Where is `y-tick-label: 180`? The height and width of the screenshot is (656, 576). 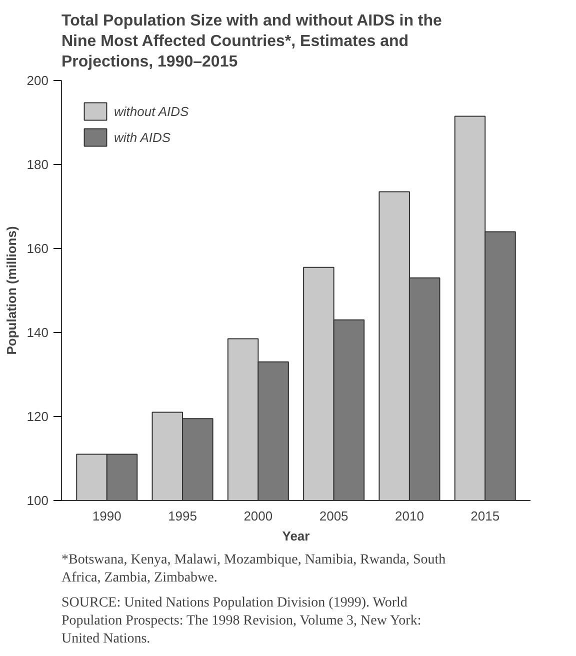 y-tick-label: 180 is located at coordinates (37, 164).